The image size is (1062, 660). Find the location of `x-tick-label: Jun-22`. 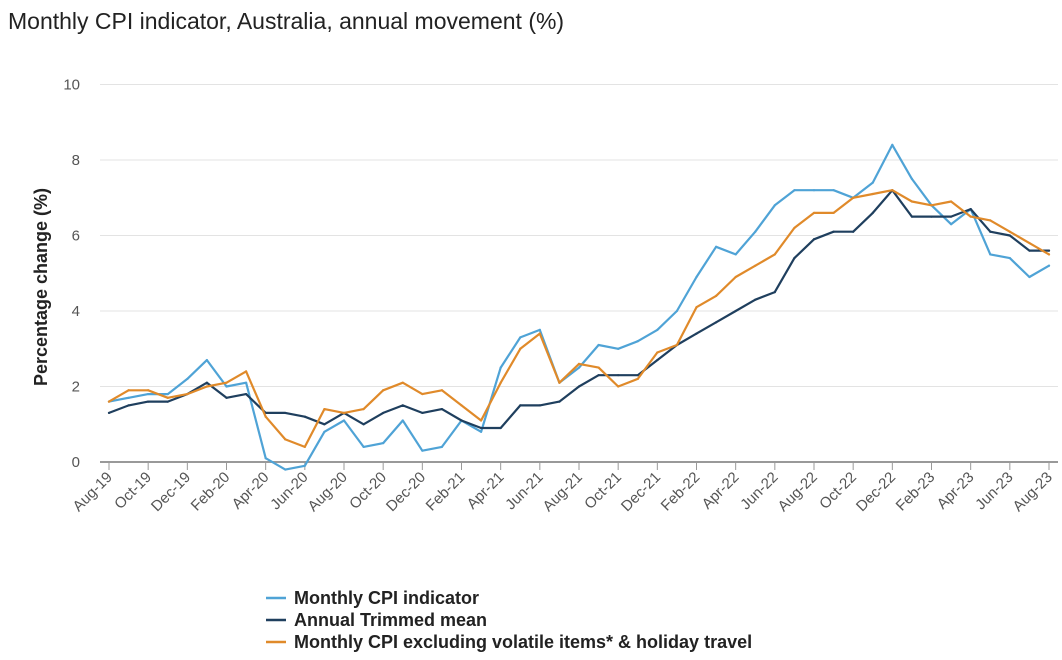

x-tick-label: Jun-22 is located at coordinates (759, 491).